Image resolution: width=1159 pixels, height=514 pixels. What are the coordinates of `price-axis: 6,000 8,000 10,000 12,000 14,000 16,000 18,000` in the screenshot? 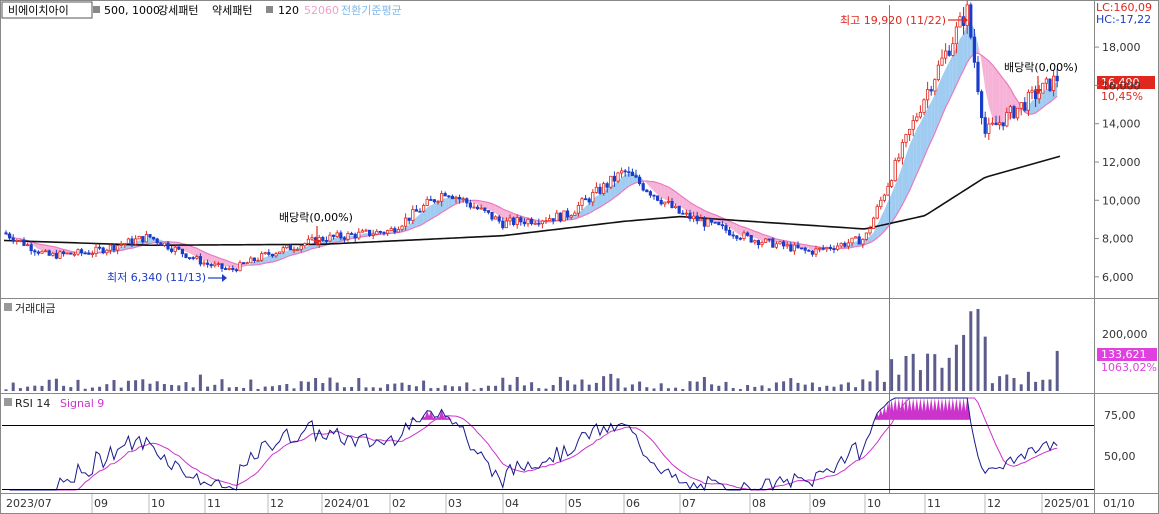 It's located at (1117, 162).